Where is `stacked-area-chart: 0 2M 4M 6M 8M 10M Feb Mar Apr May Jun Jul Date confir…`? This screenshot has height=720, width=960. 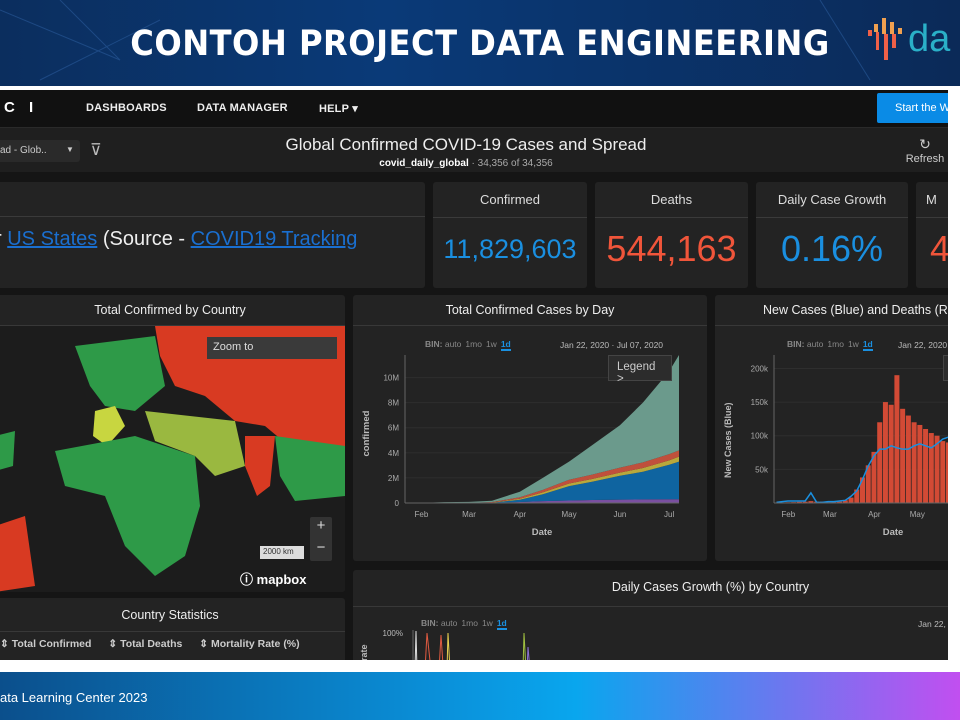 stacked-area-chart: 0 2M 4M 6M 8M 10M Feb Mar Apr May Jun Jul Date confir… is located at coordinates (530, 455).